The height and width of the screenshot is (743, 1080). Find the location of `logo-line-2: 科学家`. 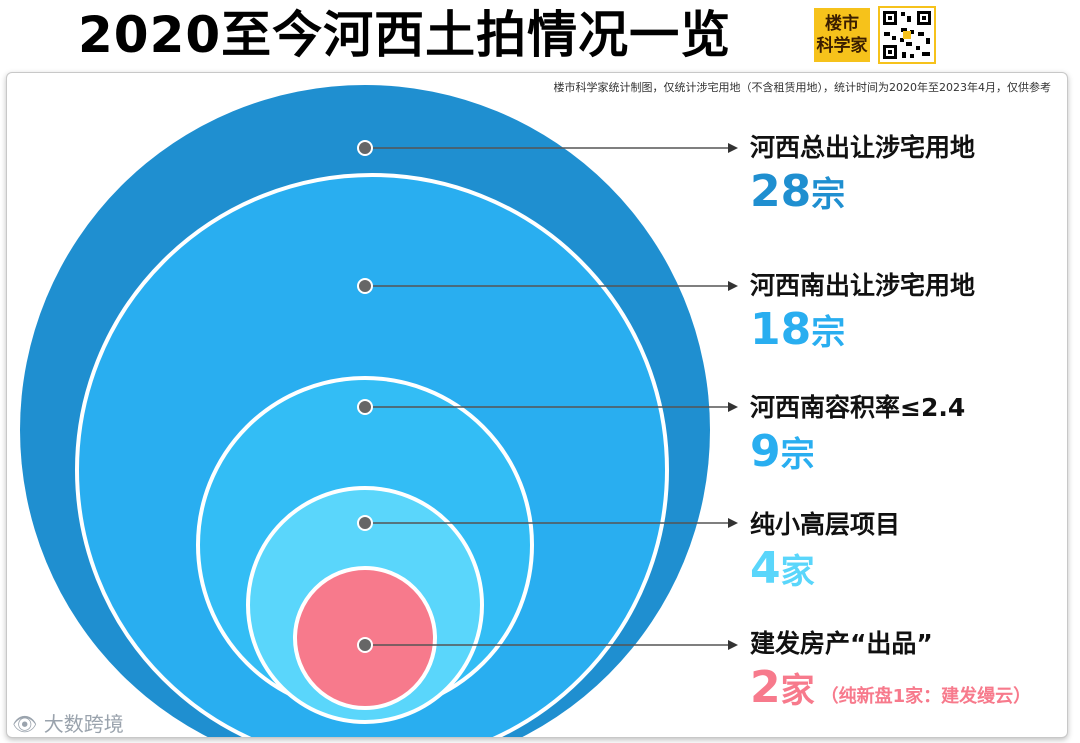

logo-line-2: 科学家 is located at coordinates (842, 46).